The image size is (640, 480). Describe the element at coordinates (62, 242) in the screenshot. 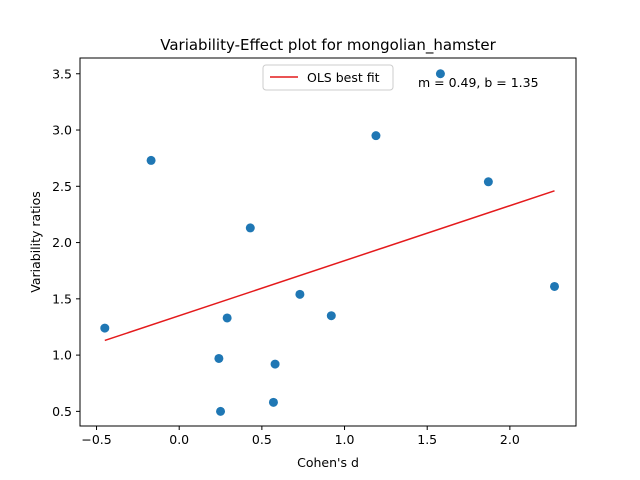

I see `y-tick-label: 2.0` at that location.